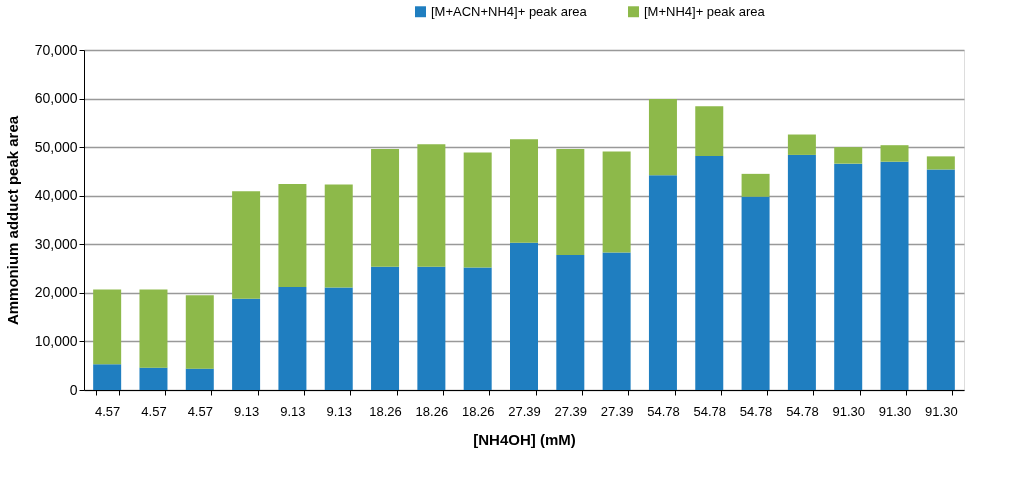 This screenshot has width=1011, height=487. I want to click on y-tick-label: 30,000, so click(56, 243).